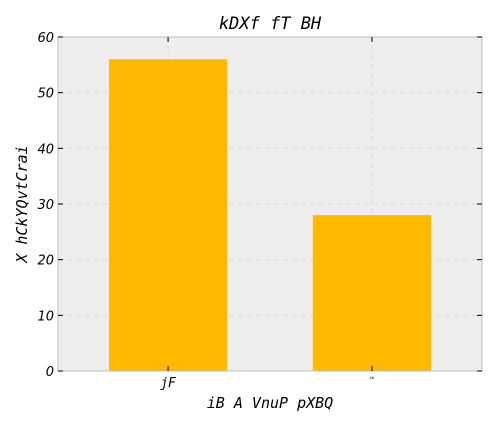 The image size is (497, 426). Describe the element at coordinates (270, 403) in the screenshot. I see `x-axis-label: iB A VnuP pXBQ` at that location.